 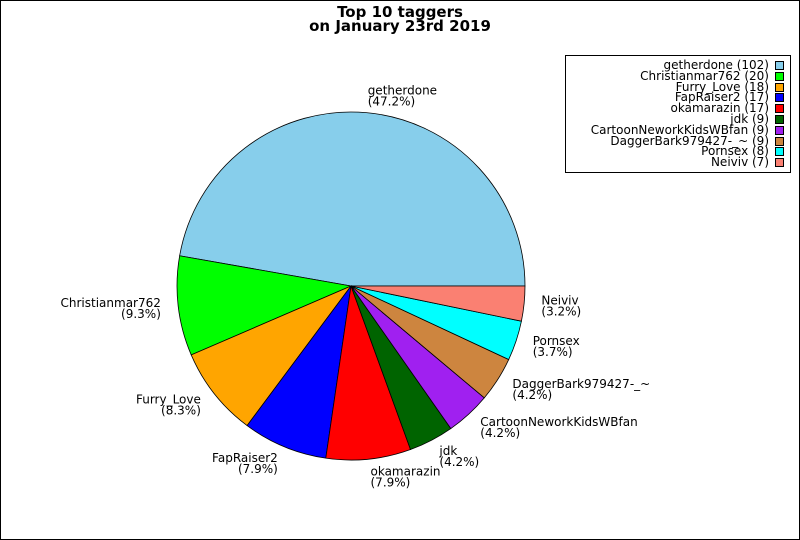 What do you see at coordinates (500, 433) in the screenshot?
I see `slice-percent-7: (4.2%)` at bounding box center [500, 433].